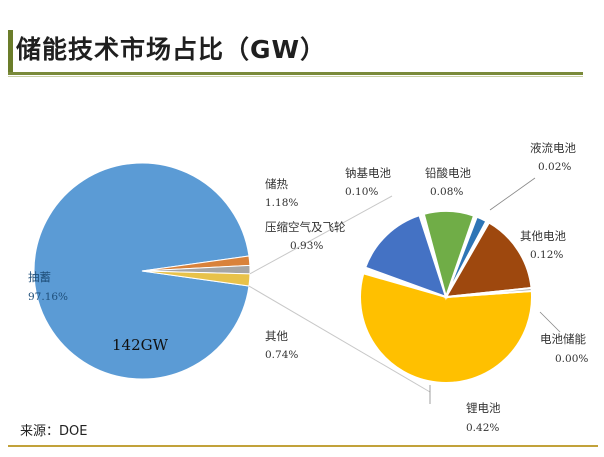  I want to click on title-accent-bar, so click(10, 51).